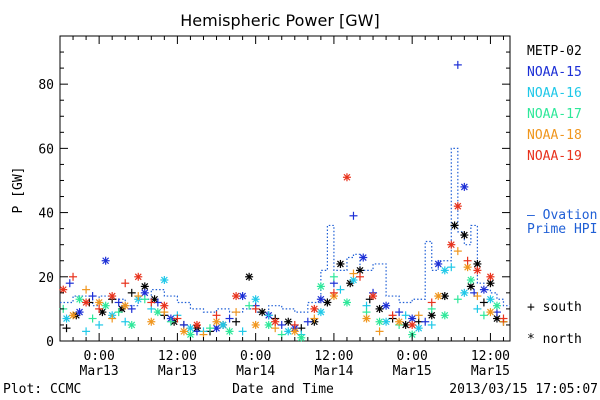  I want to click on y-tick-label: 20, so click(46, 278).